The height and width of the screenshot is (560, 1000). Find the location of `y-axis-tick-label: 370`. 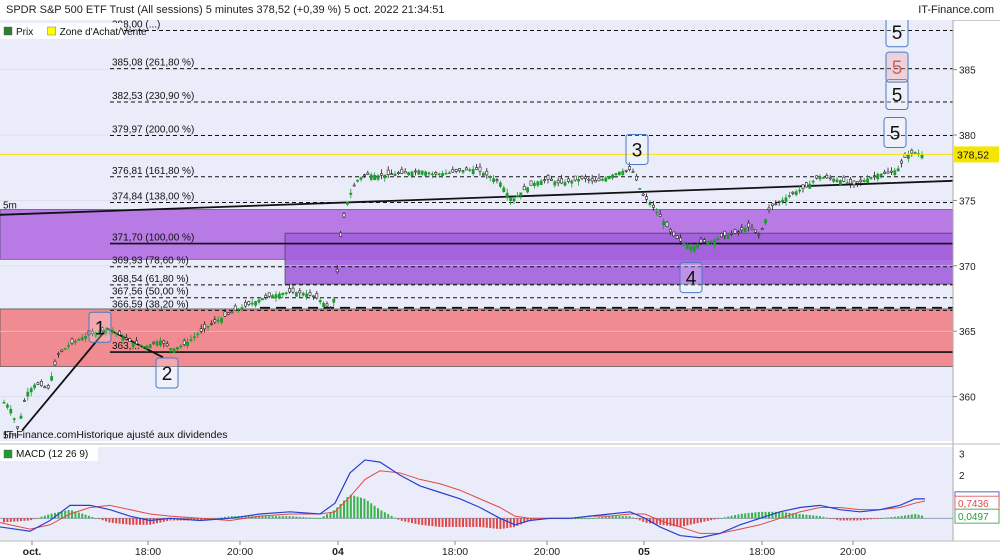

y-axis-tick-label: 370 is located at coordinates (967, 267).